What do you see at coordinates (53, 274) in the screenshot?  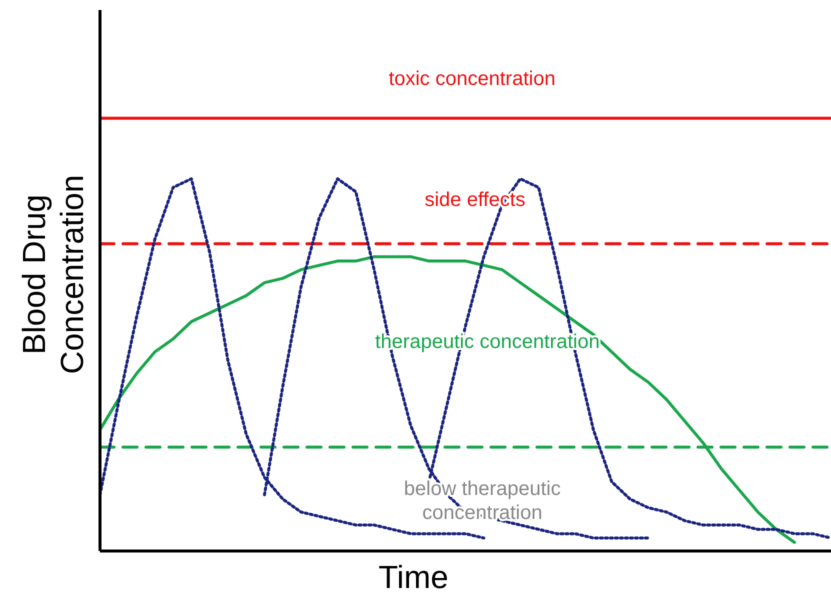 I see `y-axis-title: Blood Drug Concentration` at bounding box center [53, 274].